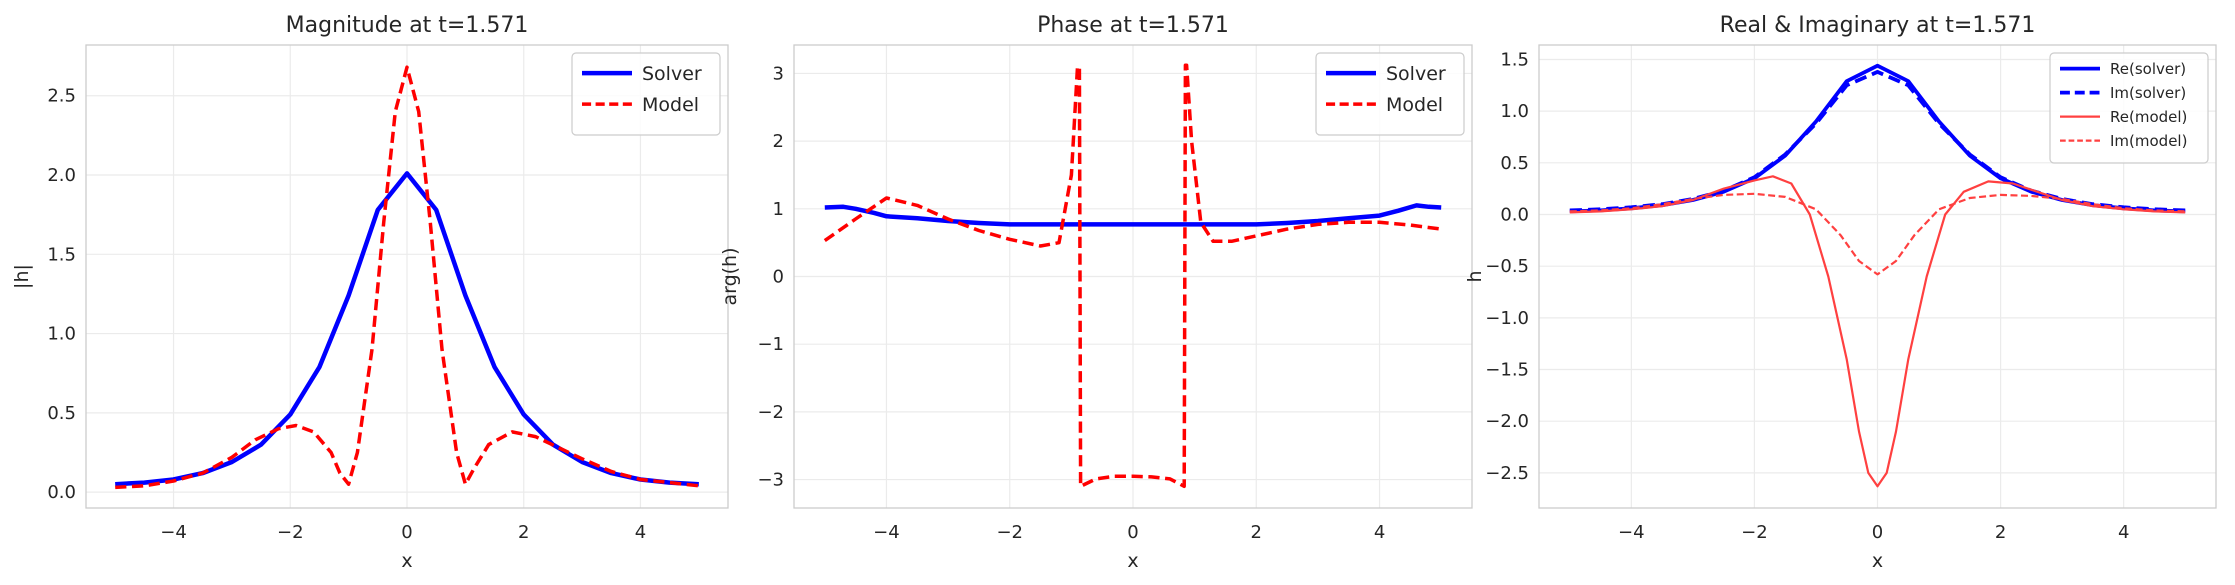  I want to click on y-axis-label: |h|, so click(22, 276).